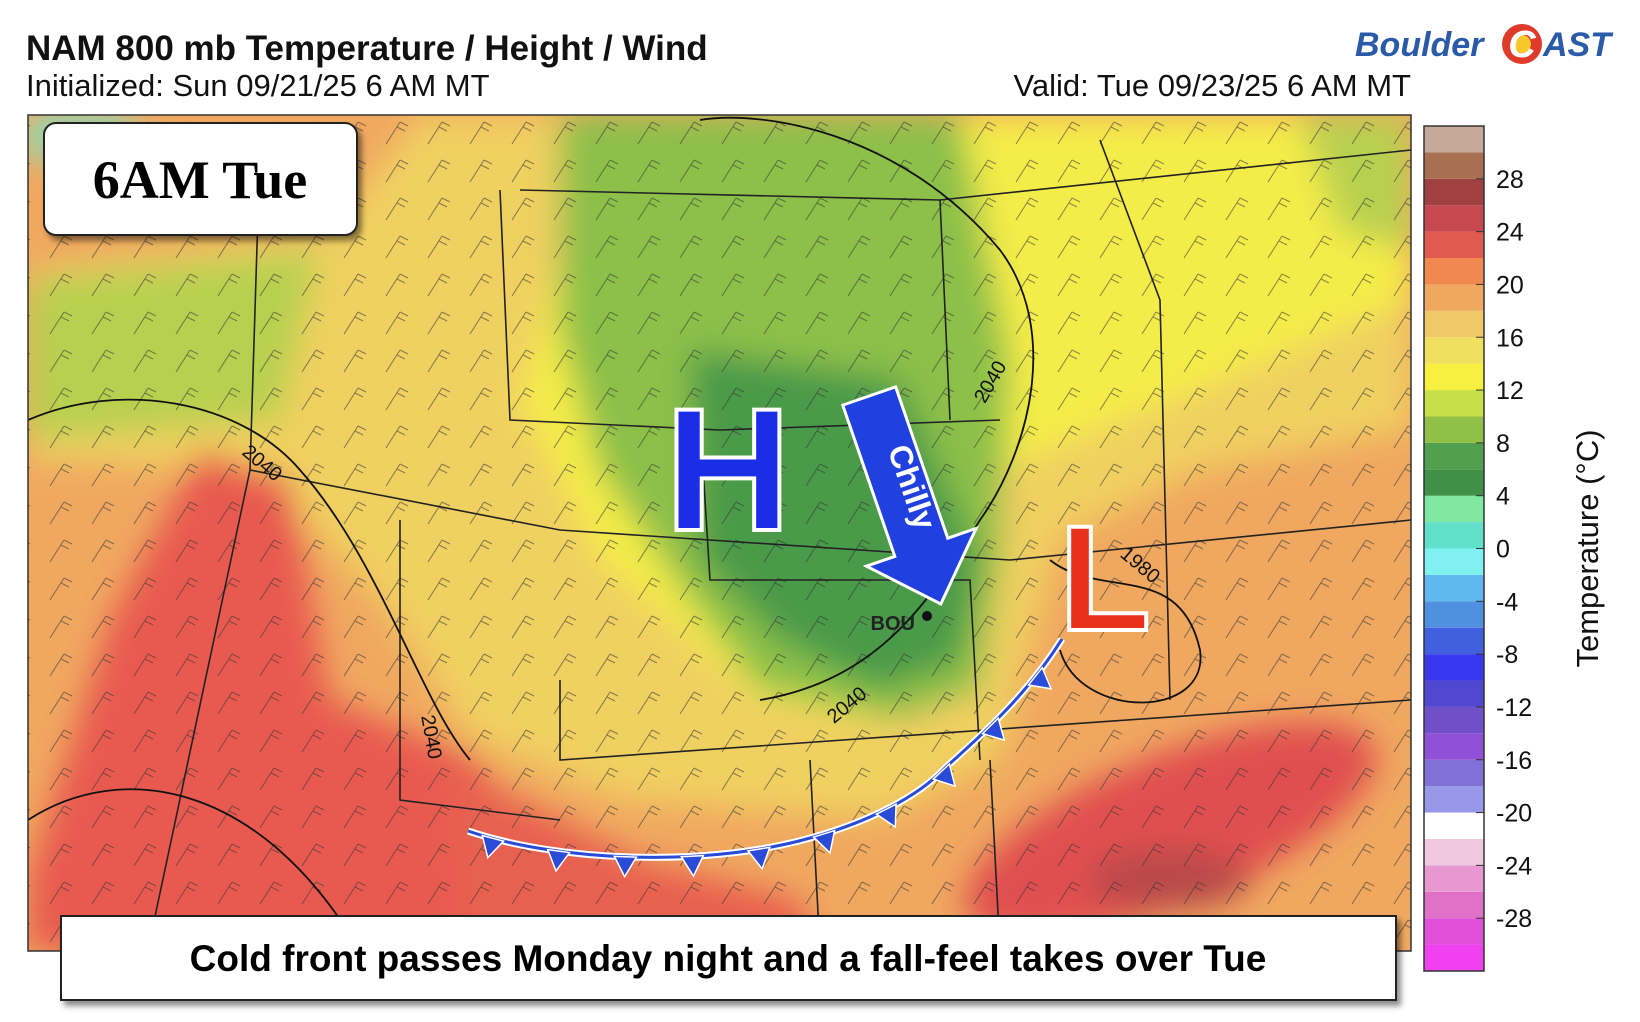  What do you see at coordinates (1510, 285) in the screenshot?
I see `colorbar-tick-label: 20` at bounding box center [1510, 285].